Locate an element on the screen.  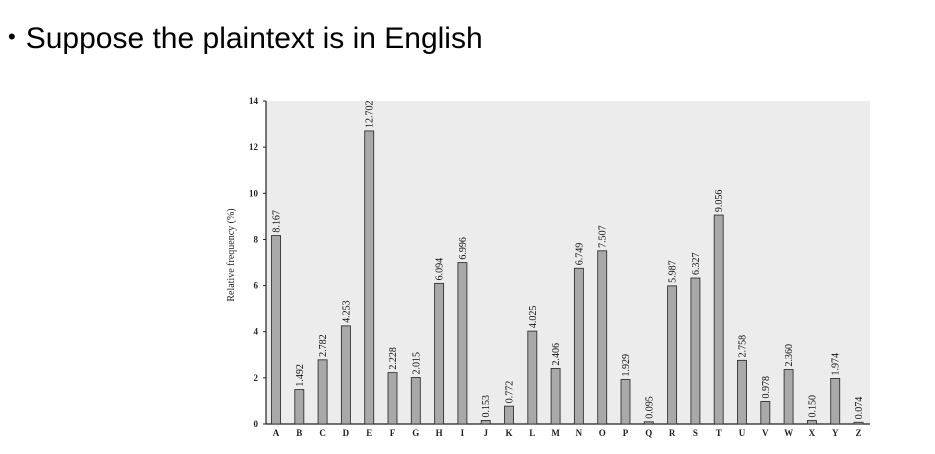
x-tick-label: T is located at coordinates (719, 433).